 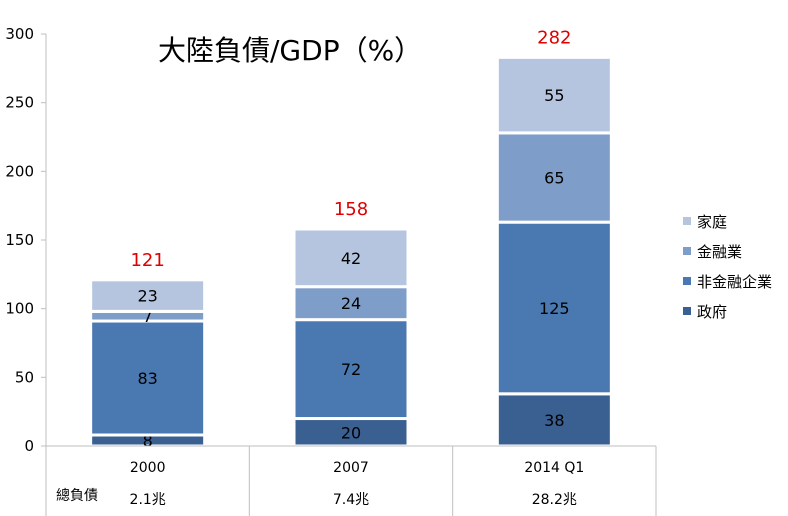 I want to click on total-label: 282, so click(x=554, y=37).